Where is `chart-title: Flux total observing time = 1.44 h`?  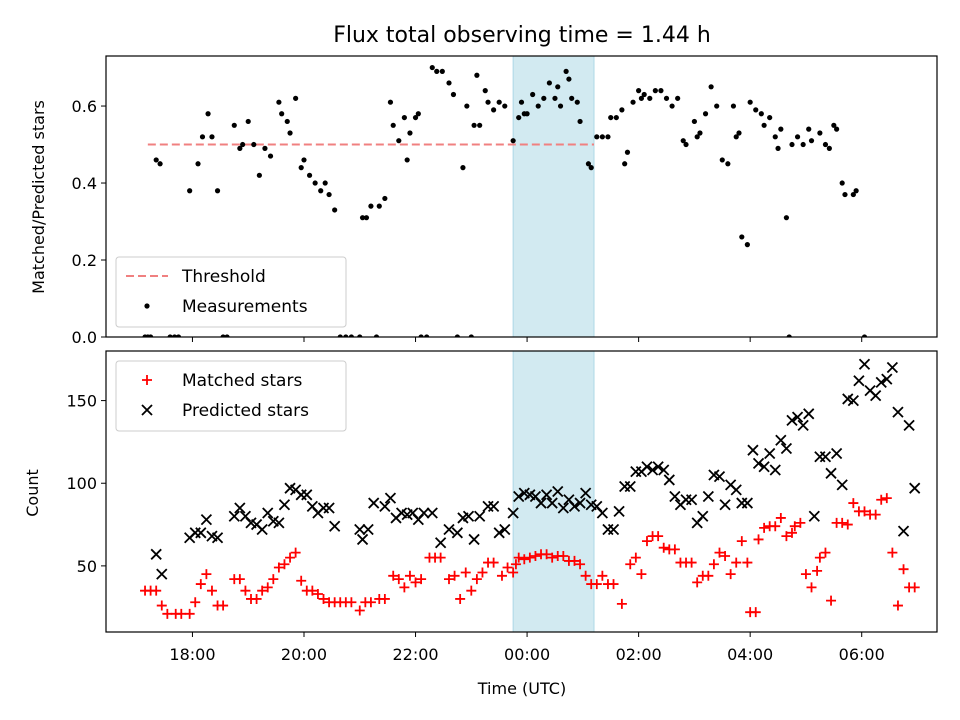
chart-title: Flux total observing time = 1.44 h is located at coordinates (522, 35).